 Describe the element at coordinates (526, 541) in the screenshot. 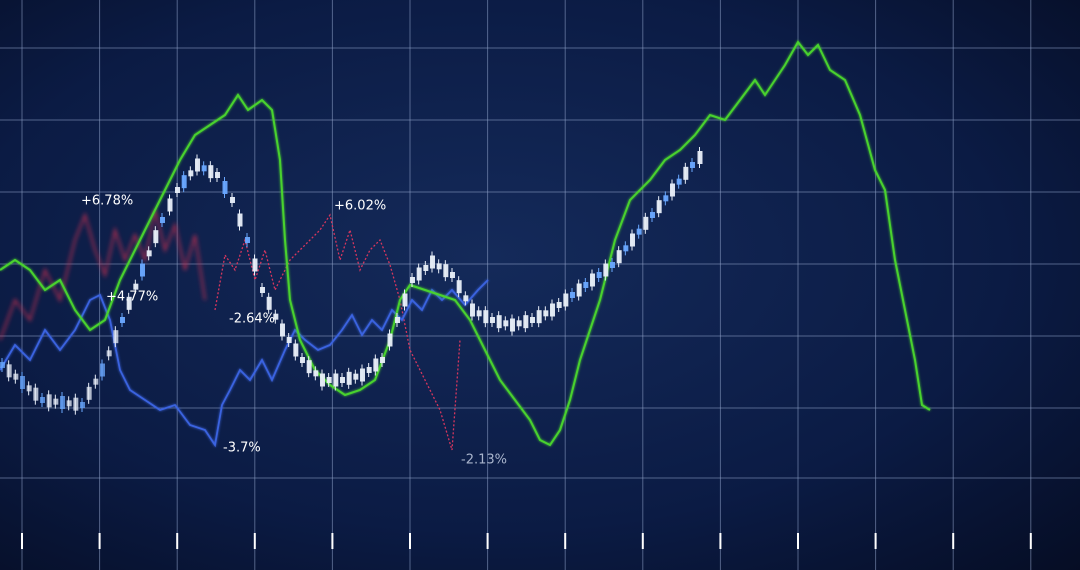

I see `bottom-ticks` at that location.